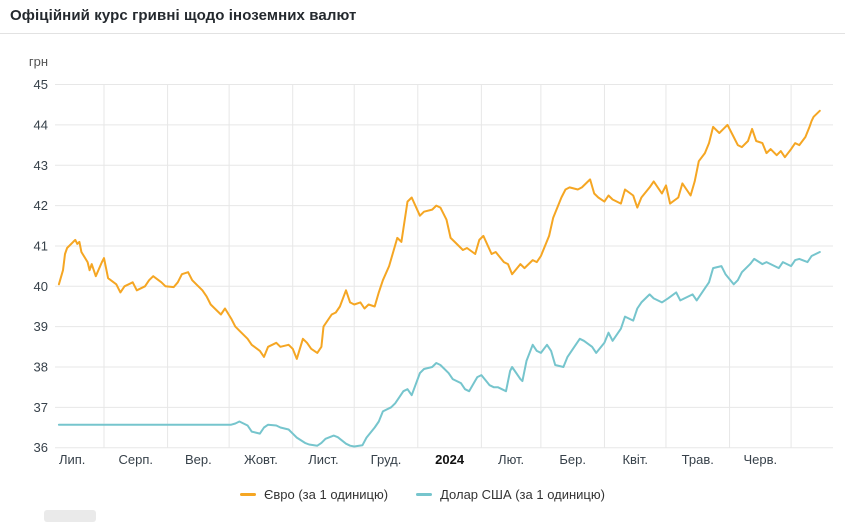  What do you see at coordinates (760, 459) in the screenshot?
I see `x-axis-tick-label: Черв.` at bounding box center [760, 459].